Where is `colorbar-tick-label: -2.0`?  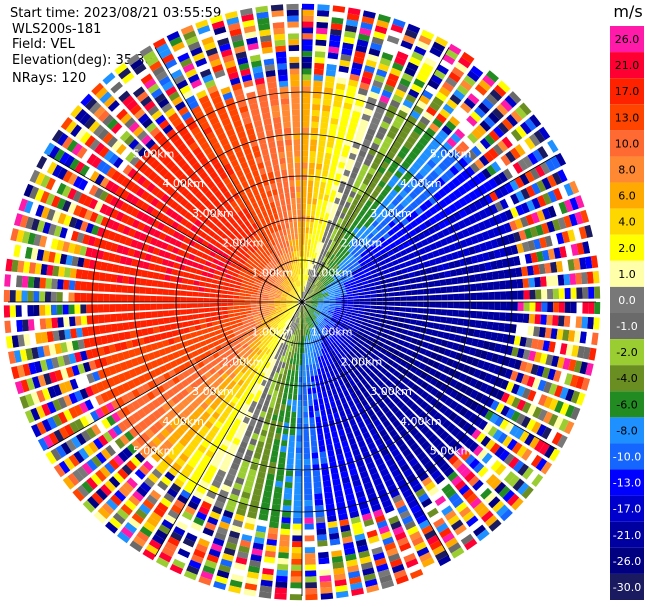 colorbar-tick-label: -2.0 is located at coordinates (626, 352).